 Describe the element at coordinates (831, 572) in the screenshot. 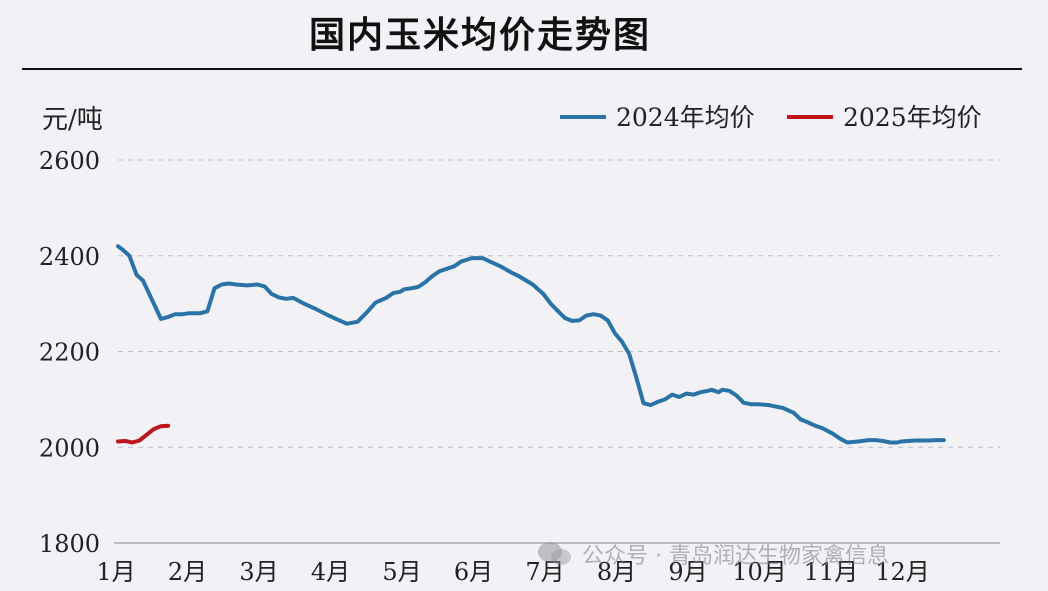

I see `x-tick-label: 11月` at that location.